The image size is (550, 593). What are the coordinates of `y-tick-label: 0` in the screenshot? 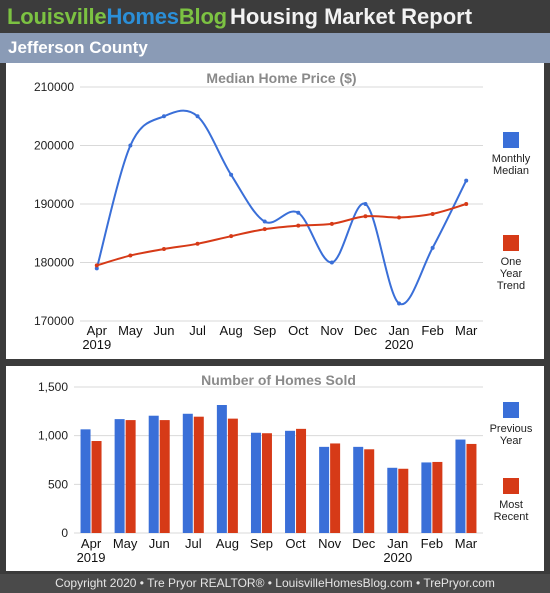 It's located at (64, 533).